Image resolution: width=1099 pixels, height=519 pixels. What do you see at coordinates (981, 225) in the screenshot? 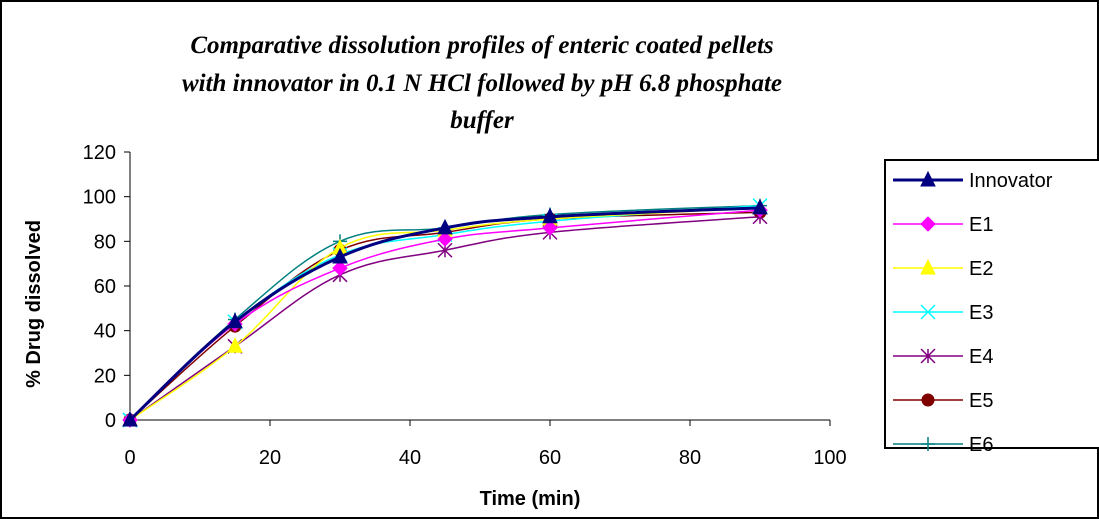
I see `legend-label-e1: E1` at bounding box center [981, 225].